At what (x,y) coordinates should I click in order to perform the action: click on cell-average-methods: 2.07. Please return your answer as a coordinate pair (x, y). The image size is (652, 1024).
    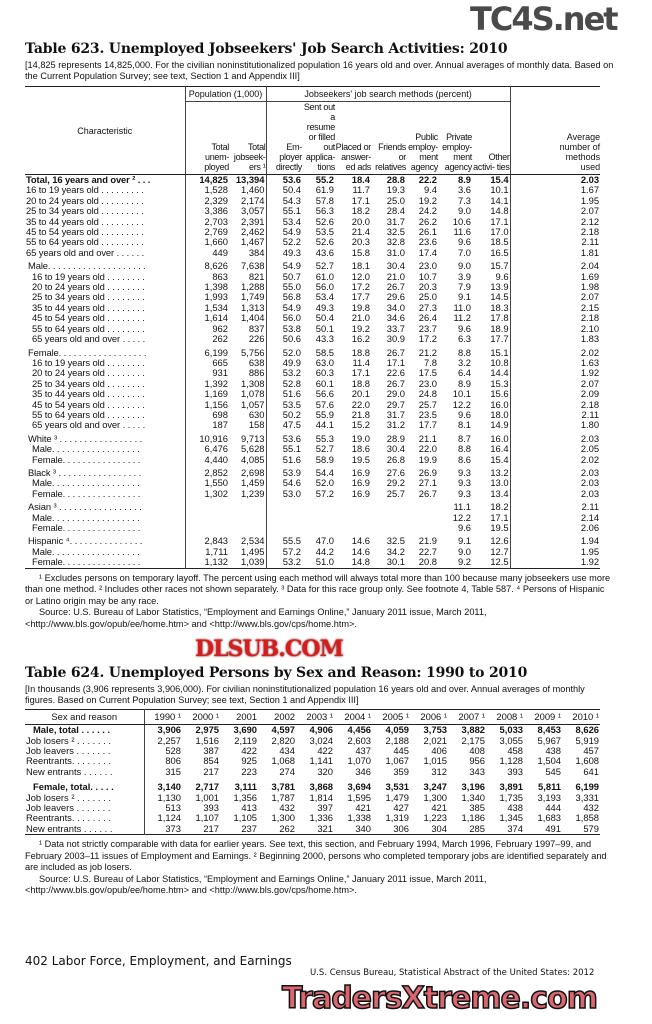
    Looking at the image, I should click on (590, 383).